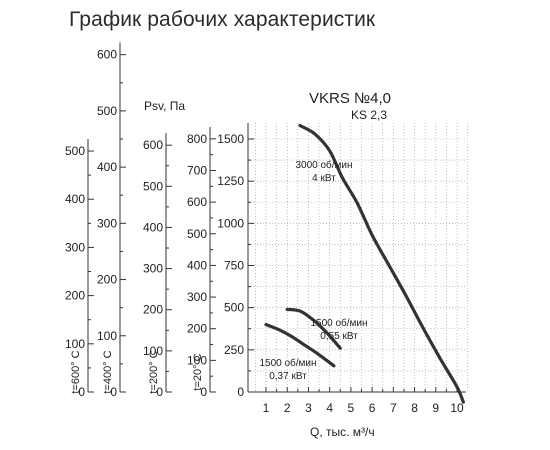 The width and height of the screenshot is (550, 450). What do you see at coordinates (108, 371) in the screenshot?
I see `aux-axis-label: t=400° C` at bounding box center [108, 371].